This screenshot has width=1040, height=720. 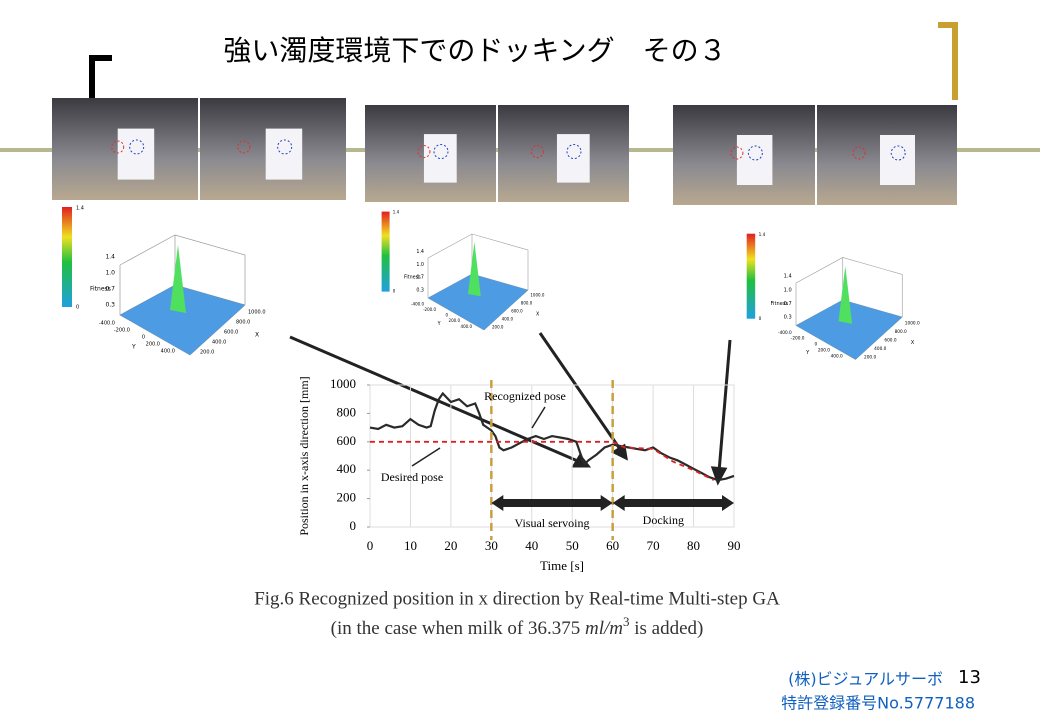 What do you see at coordinates (347, 497) in the screenshot?
I see `y-tick-label: 200` at bounding box center [347, 497].